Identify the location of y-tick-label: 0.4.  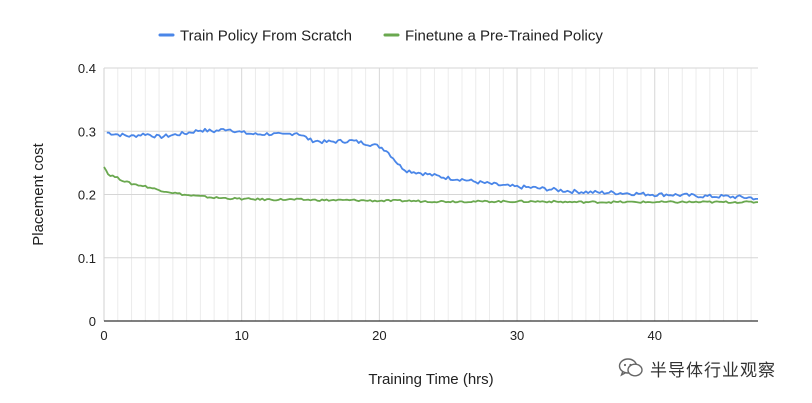
(87, 68).